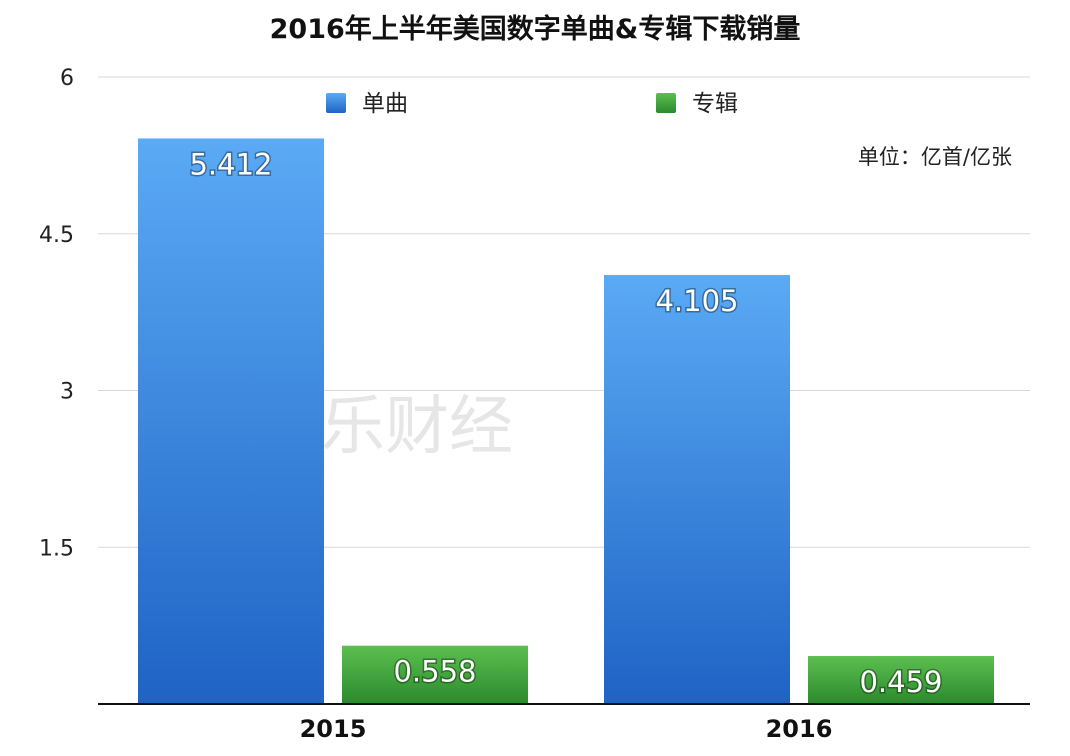  I want to click on legend-swatch-singles, so click(336, 103).